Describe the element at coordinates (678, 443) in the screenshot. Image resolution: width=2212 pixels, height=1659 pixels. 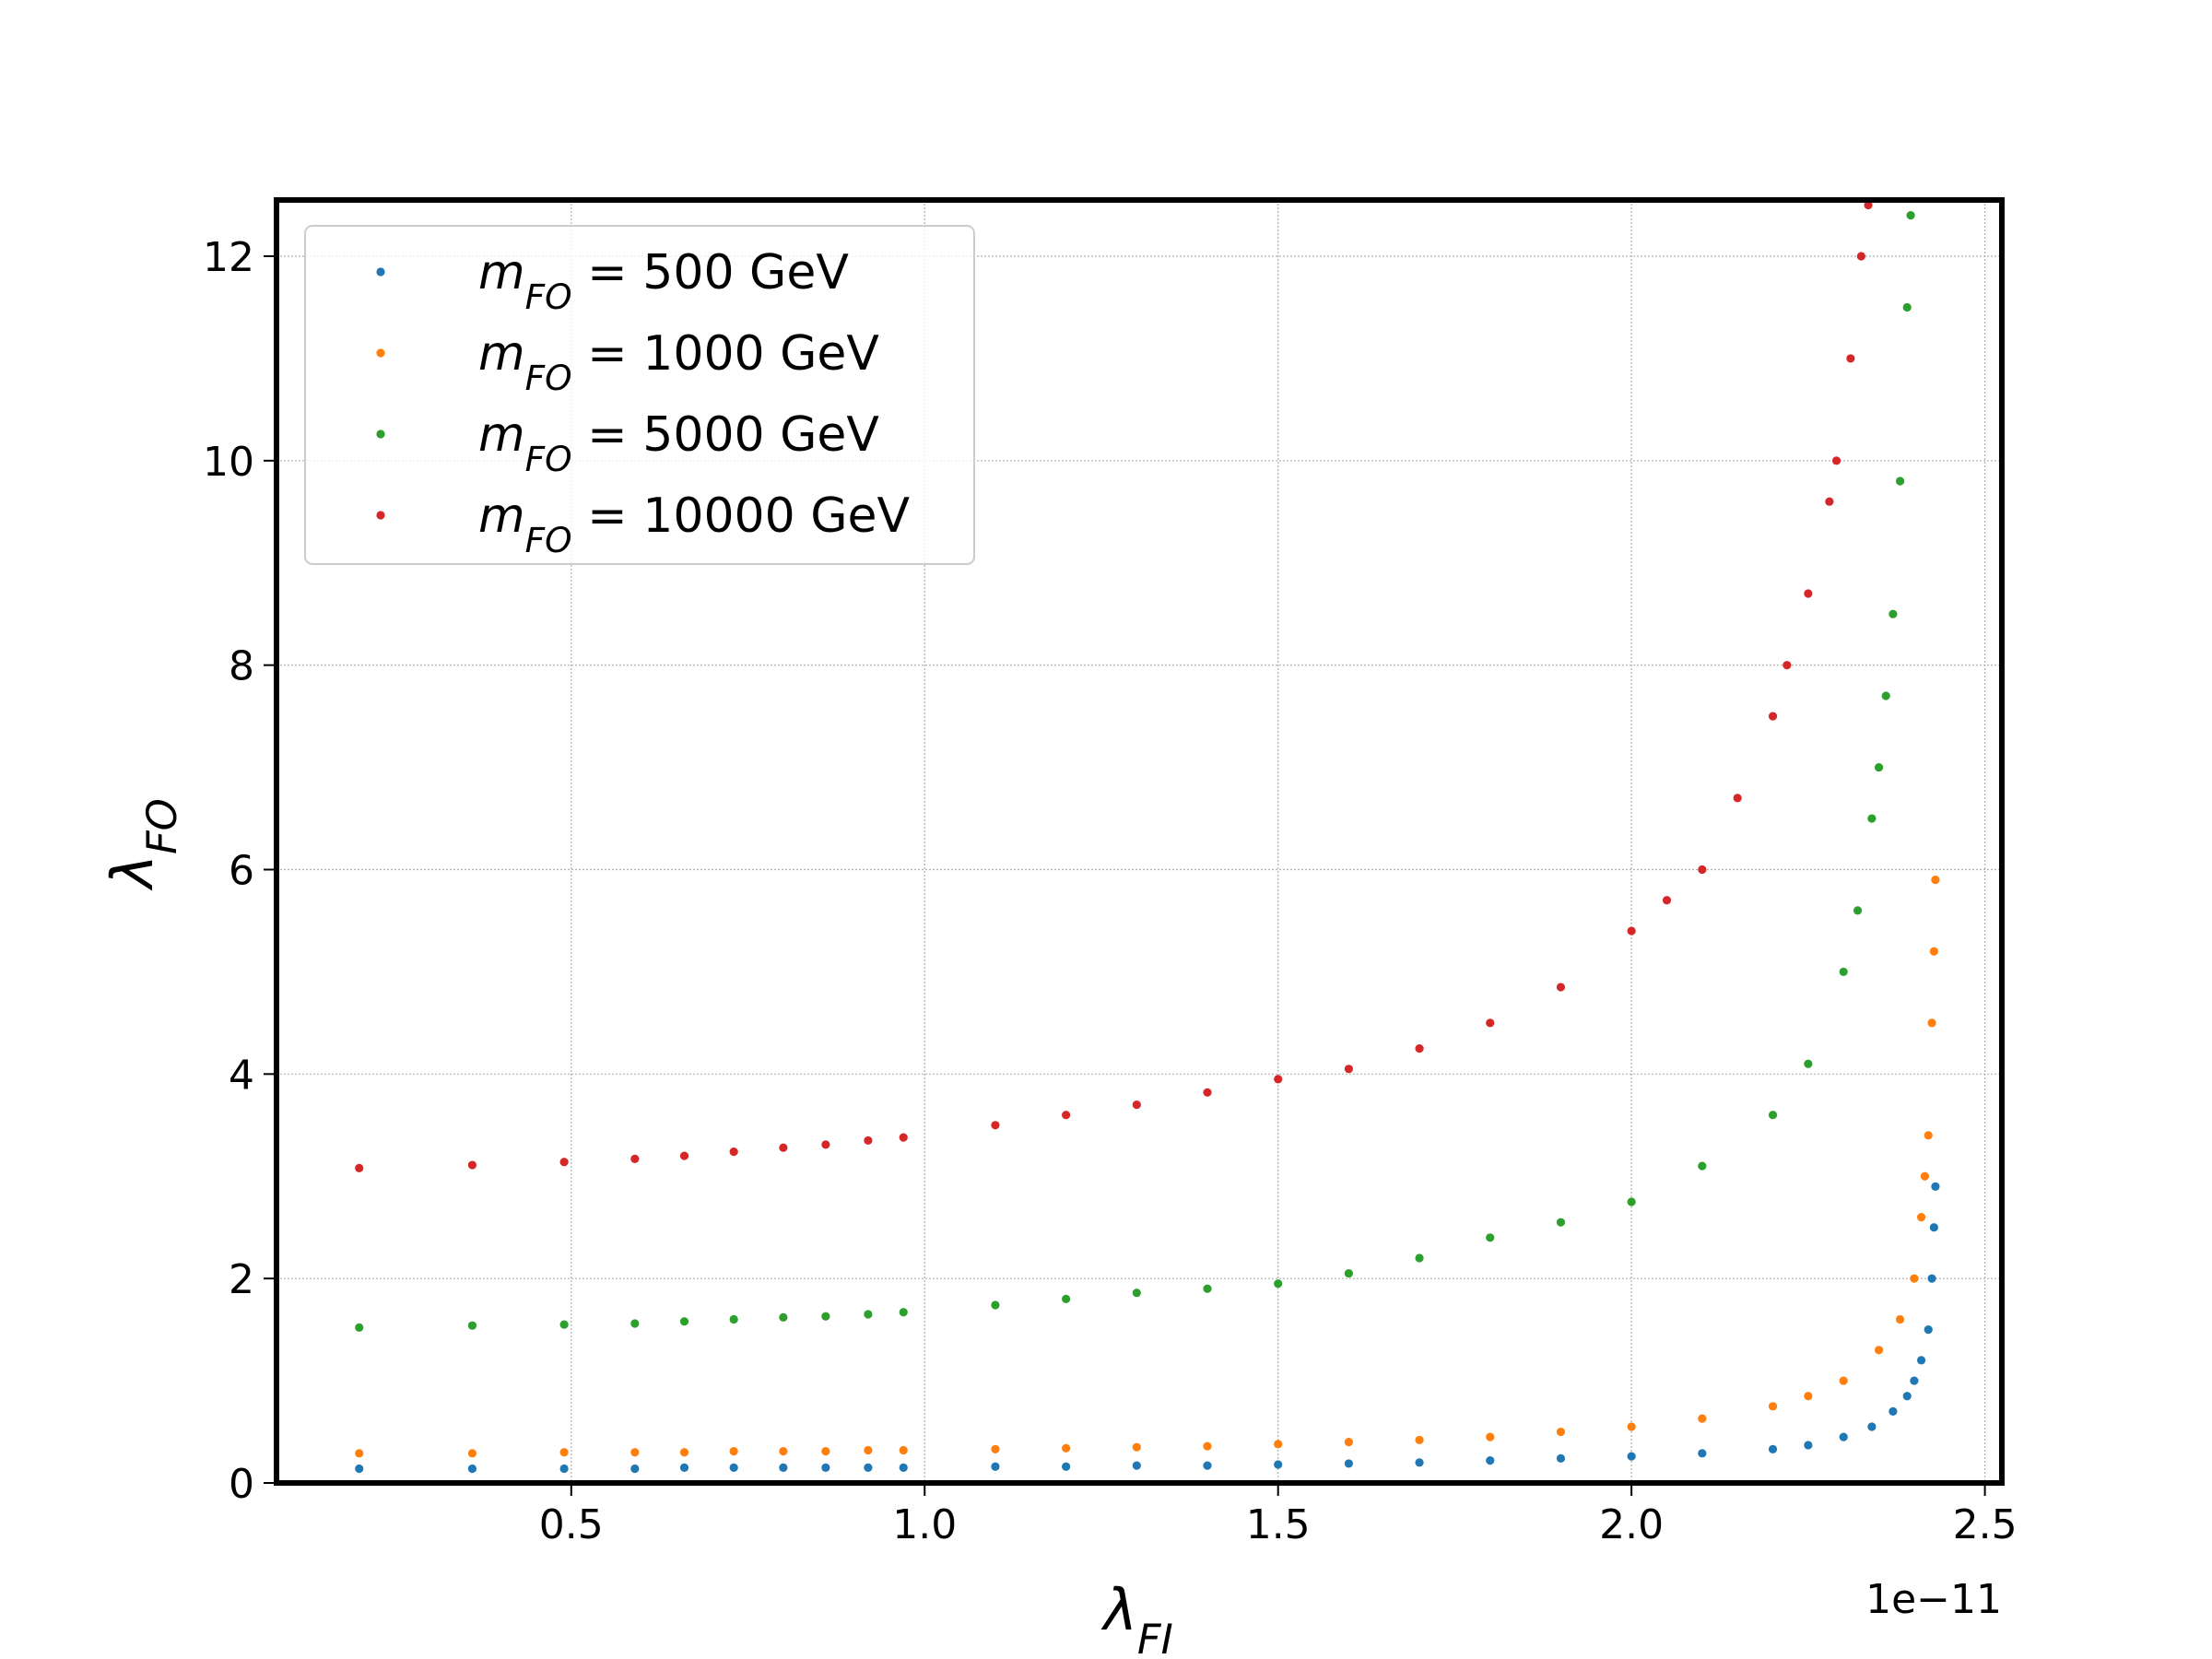
I see `legend-label: mFO = 5000 GeV` at that location.